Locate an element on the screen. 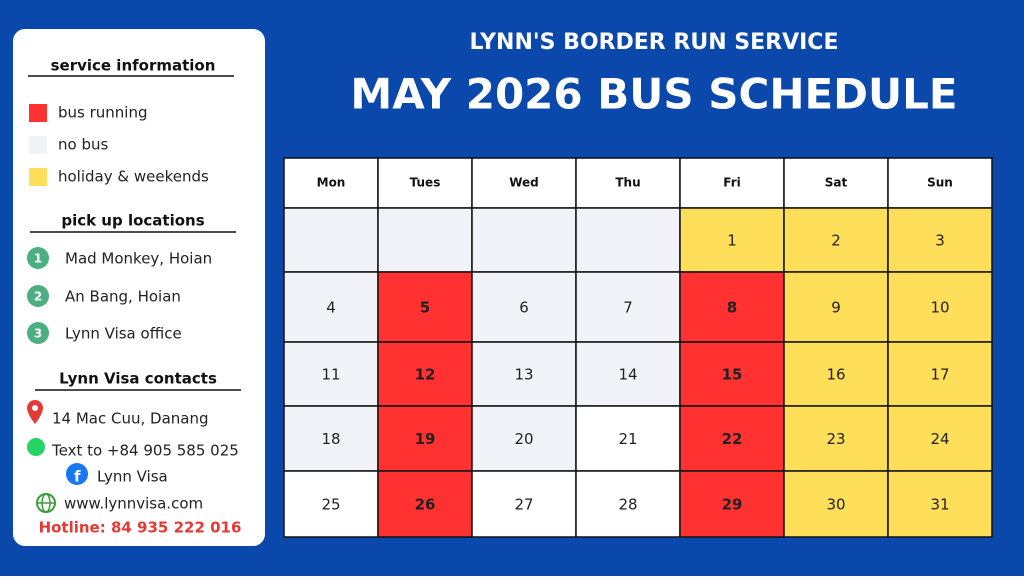  pickup-number: 3 is located at coordinates (38, 334).